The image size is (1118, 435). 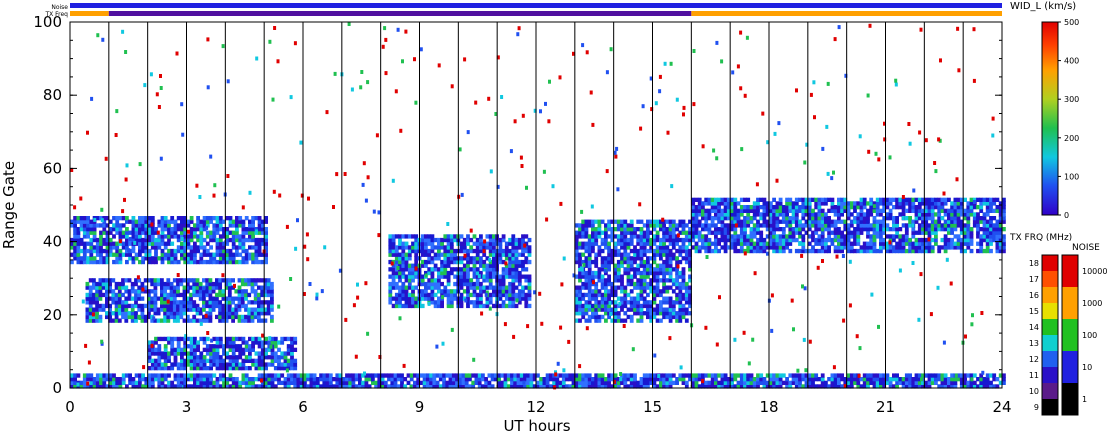 I want to click on x-tick-label: 15, so click(x=652, y=407).